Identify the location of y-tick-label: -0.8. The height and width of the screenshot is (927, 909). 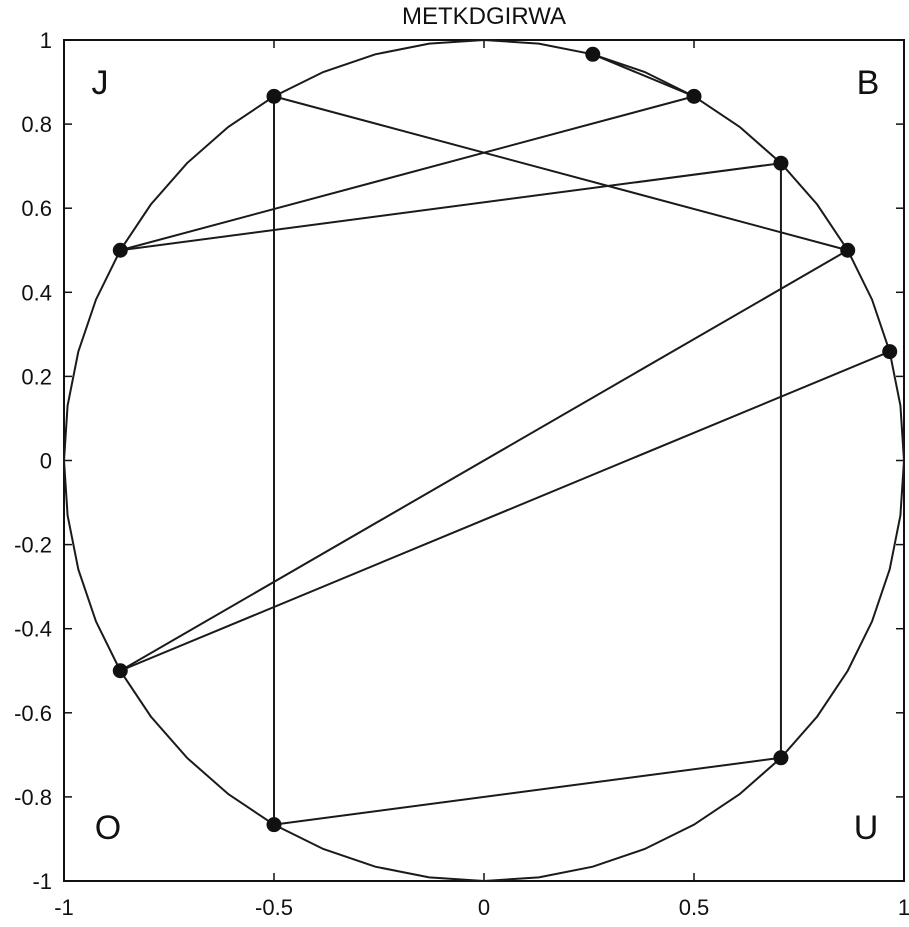
(33, 797).